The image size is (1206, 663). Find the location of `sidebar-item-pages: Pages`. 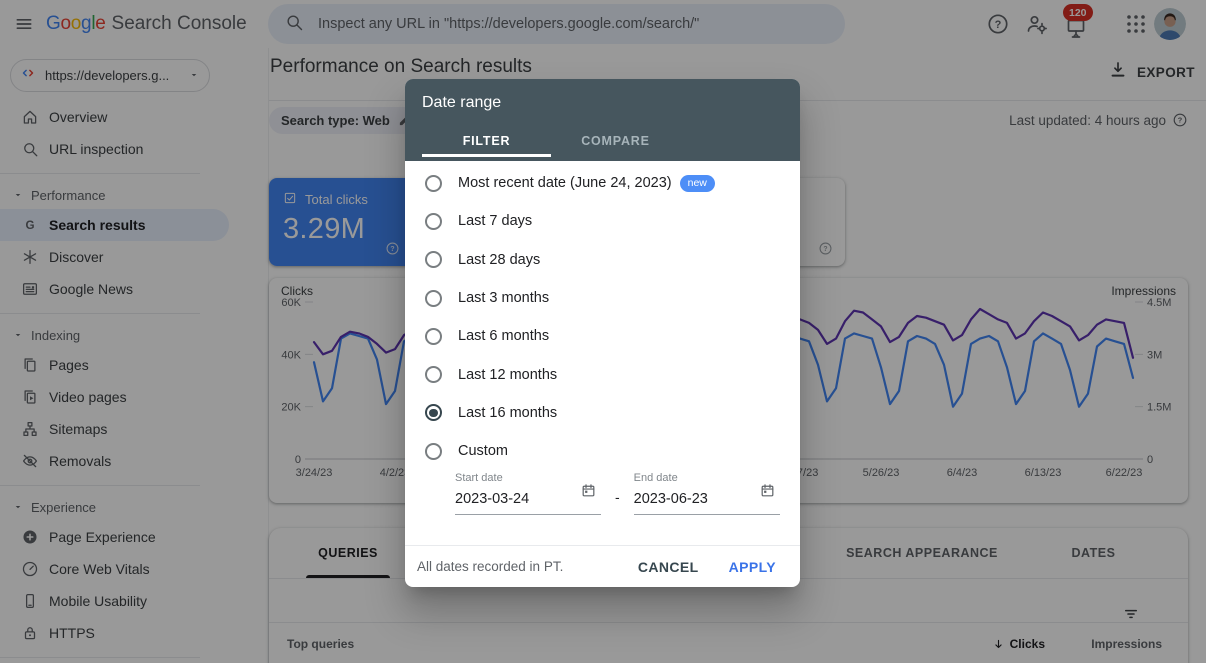

sidebar-item-pages: Pages is located at coordinates (134, 365).